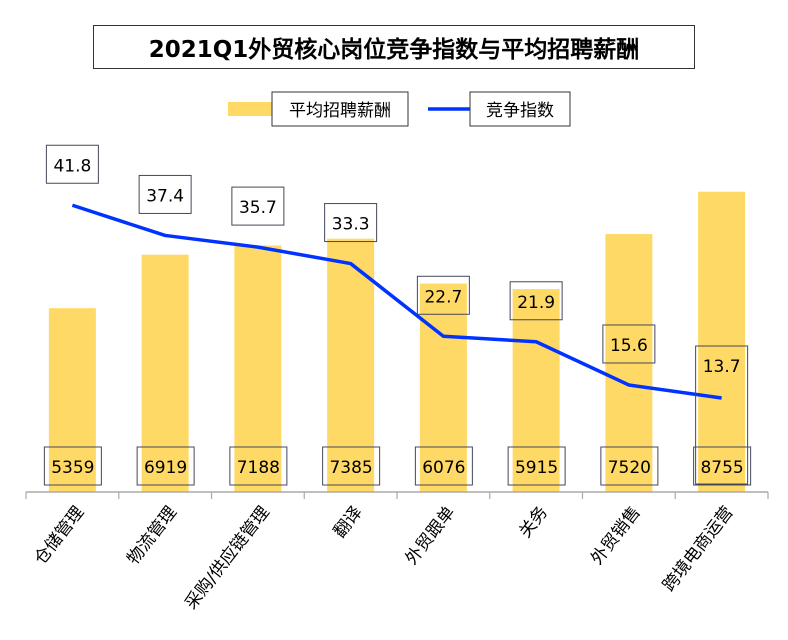  Describe the element at coordinates (348, 522) in the screenshot. I see `category-label: 翻译` at that location.